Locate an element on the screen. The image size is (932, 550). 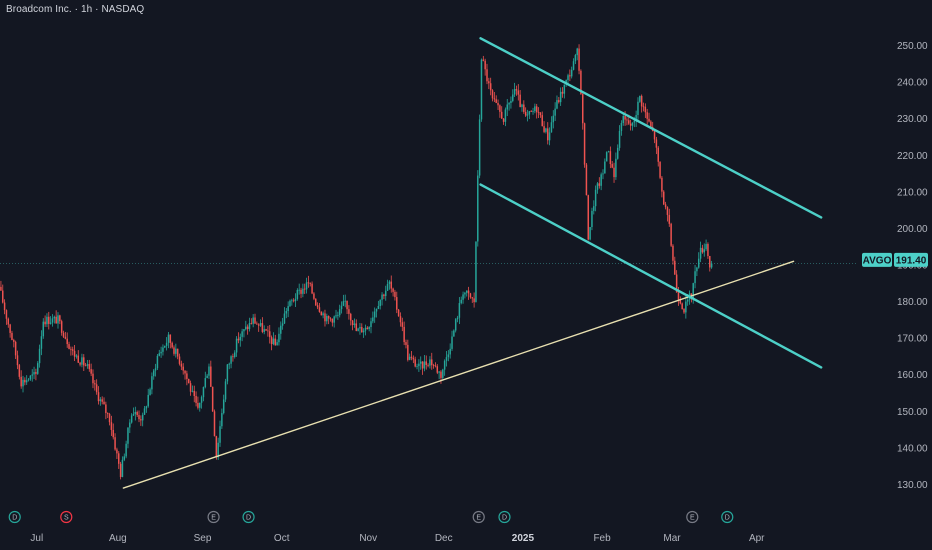
event-marker-letter: S is located at coordinates (66, 518).